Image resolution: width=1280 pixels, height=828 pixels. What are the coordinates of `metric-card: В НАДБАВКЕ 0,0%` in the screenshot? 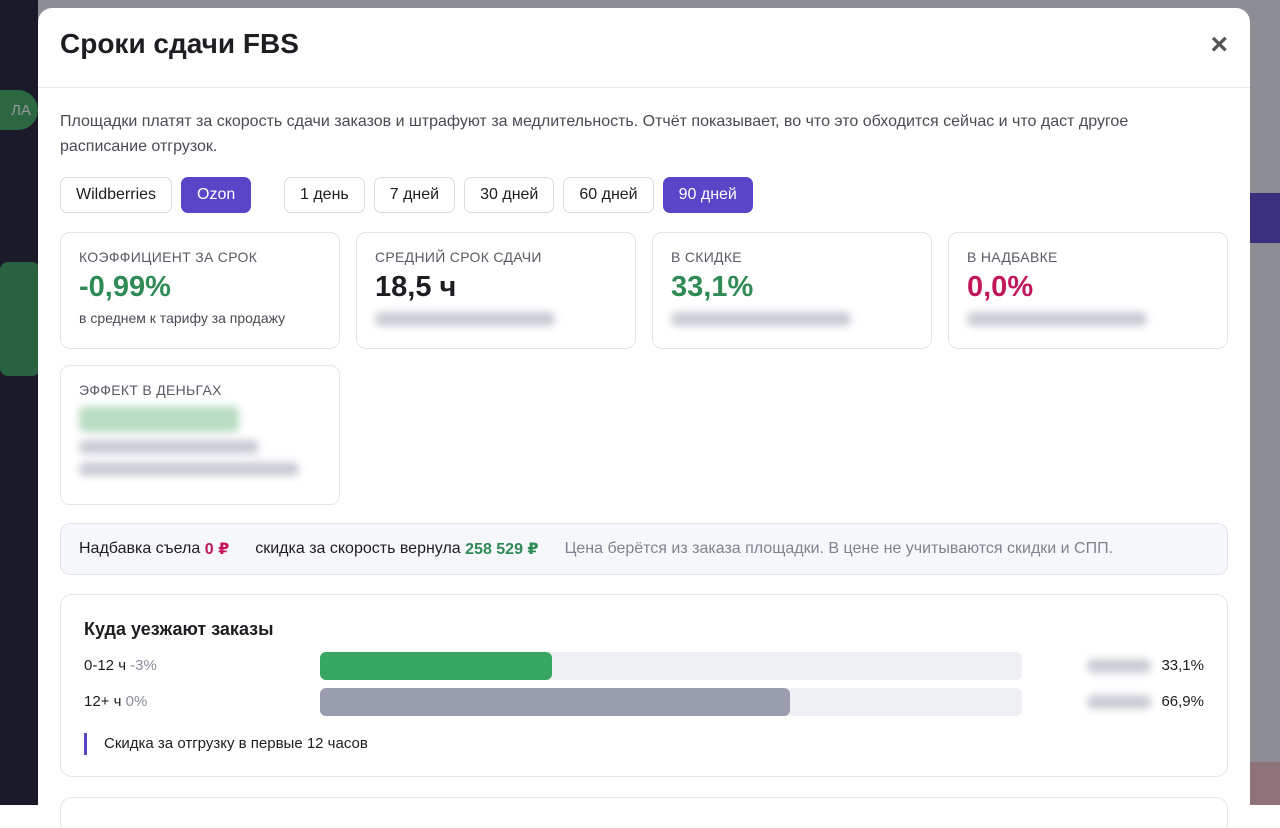 It's located at (1088, 290).